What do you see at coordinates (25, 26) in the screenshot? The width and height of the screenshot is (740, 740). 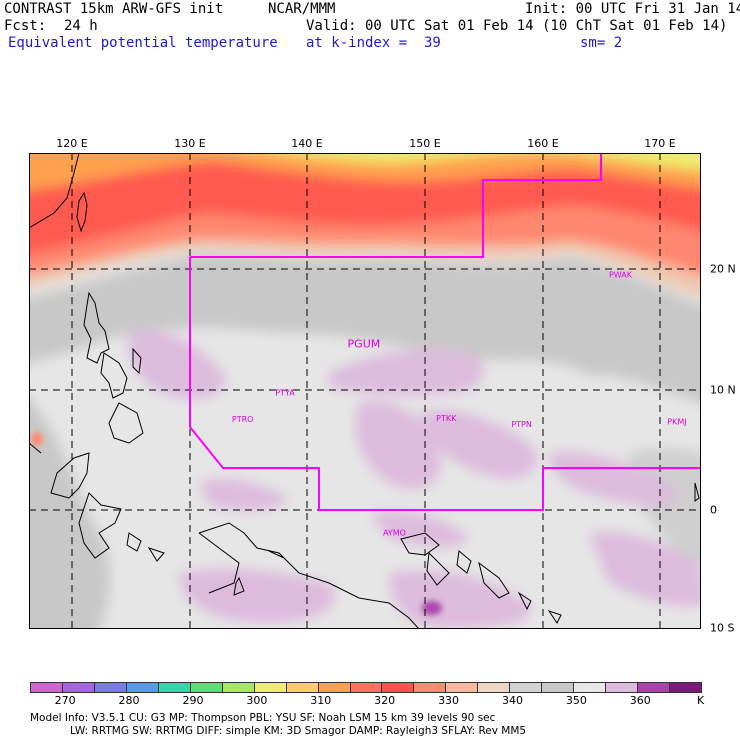 I see `forecast-label: Fcst:` at bounding box center [25, 26].